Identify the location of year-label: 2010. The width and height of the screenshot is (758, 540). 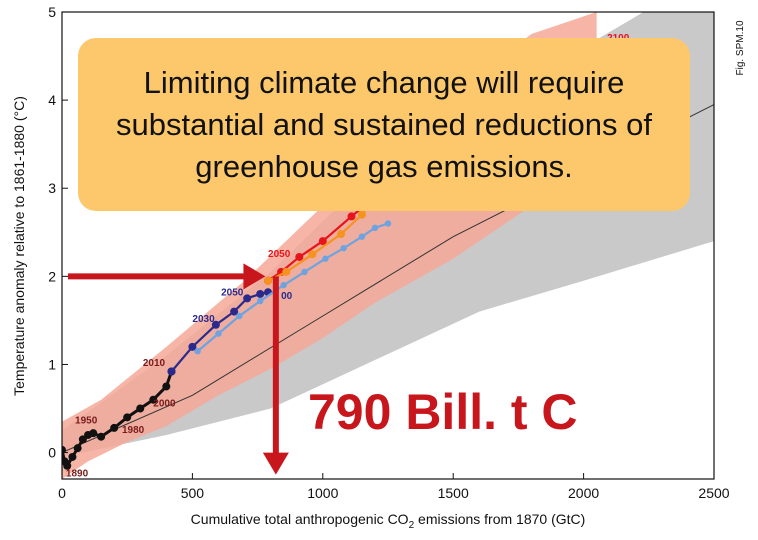
(154, 363).